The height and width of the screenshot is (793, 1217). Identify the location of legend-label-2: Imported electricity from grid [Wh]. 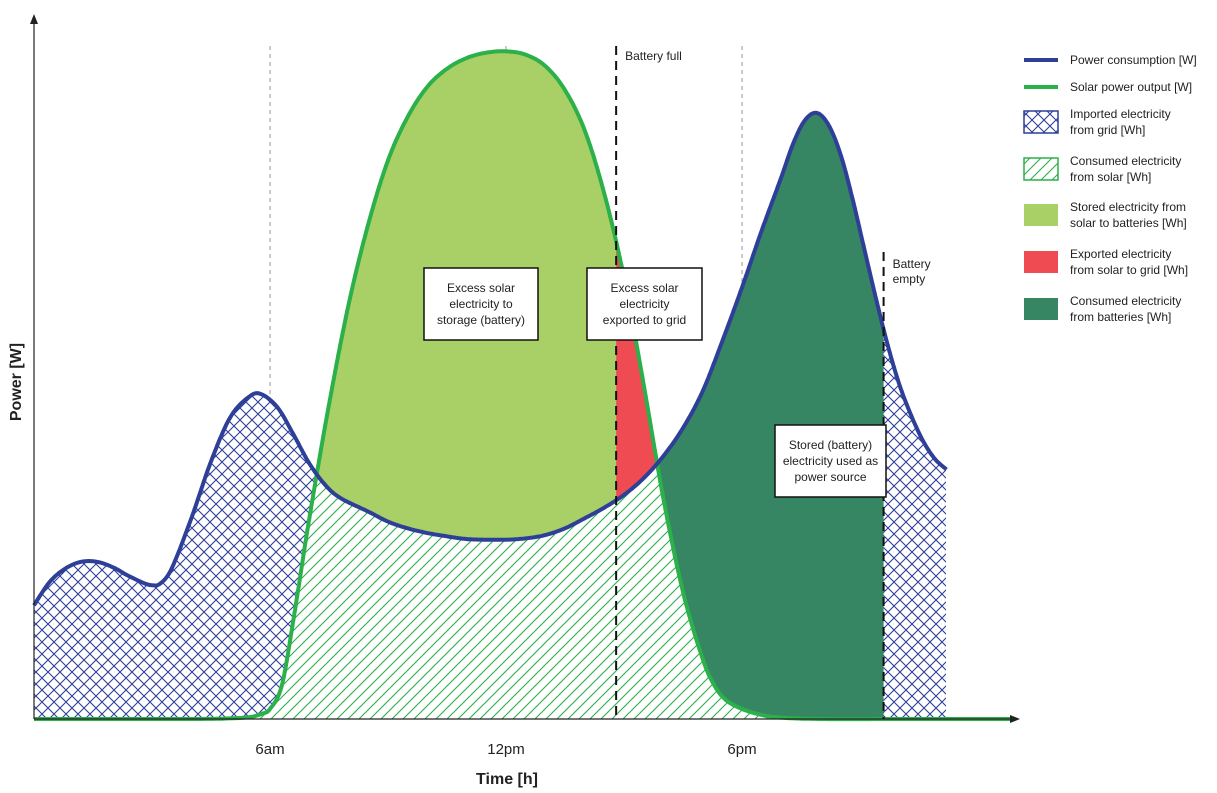
(1120, 122).